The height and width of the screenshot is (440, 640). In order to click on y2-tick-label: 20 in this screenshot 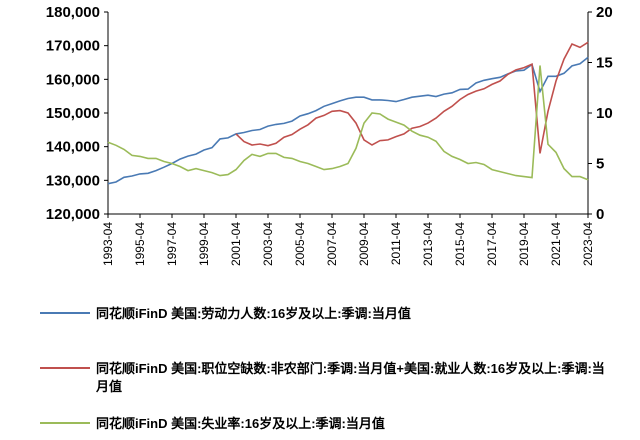, I will do `click(604, 12)`.